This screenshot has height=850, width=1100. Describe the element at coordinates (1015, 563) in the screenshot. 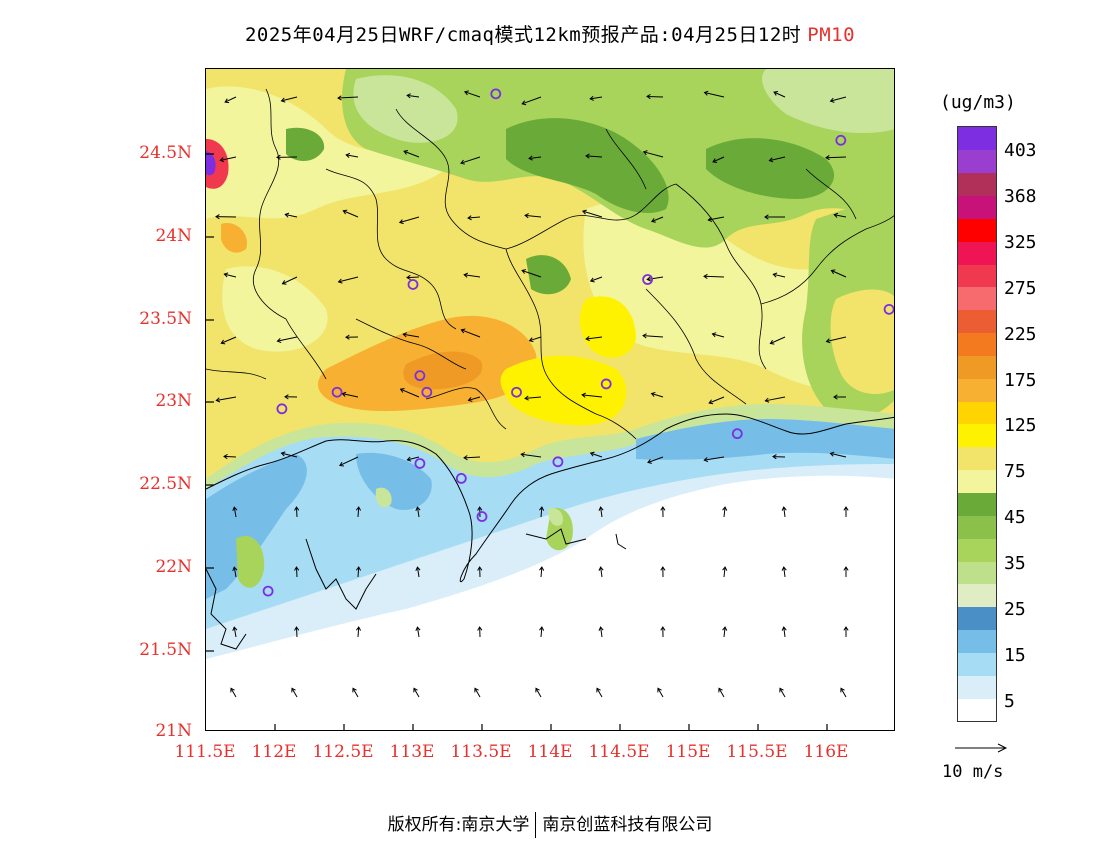

I see `colorbar-label: 35` at that location.